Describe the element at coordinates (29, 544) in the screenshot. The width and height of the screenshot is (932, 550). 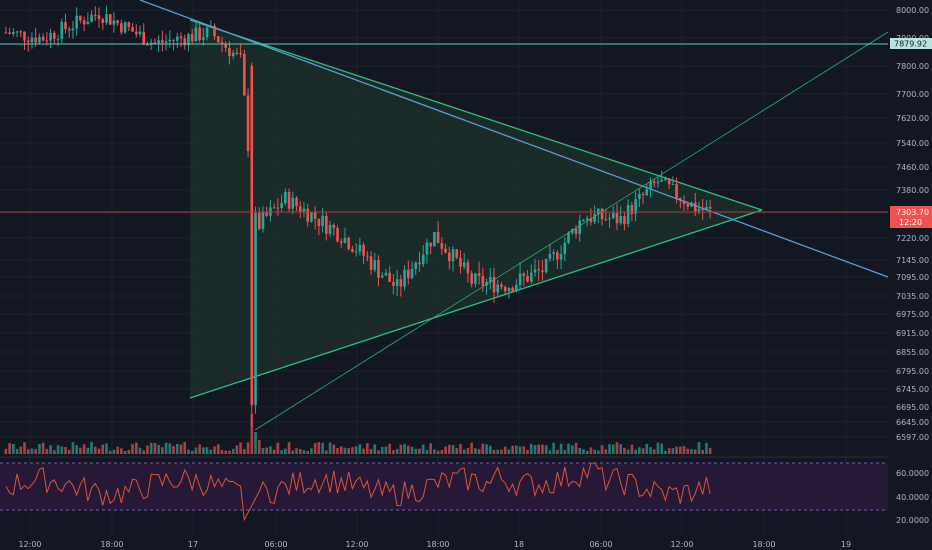
I see `time-tick-label: 12:00` at that location.